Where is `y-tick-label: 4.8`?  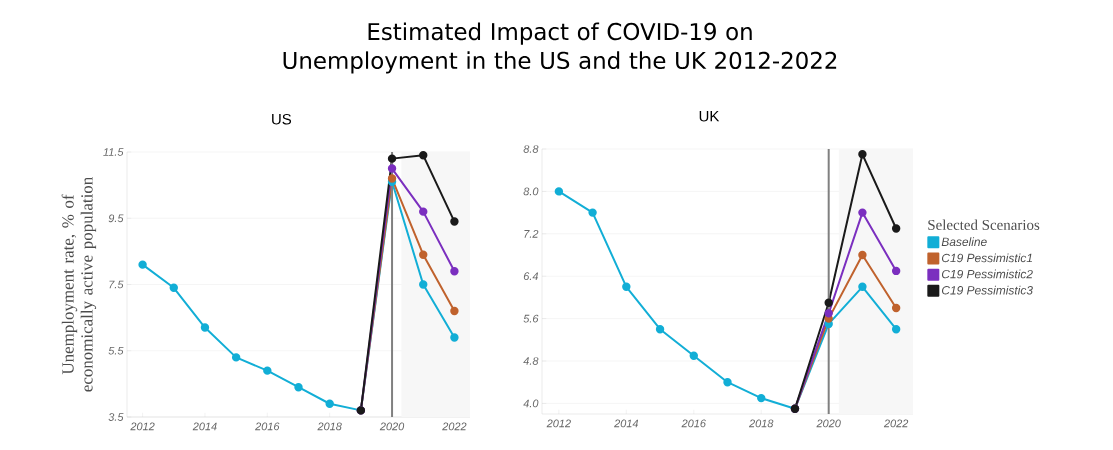
y-tick-label: 4.8 is located at coordinates (531, 361).